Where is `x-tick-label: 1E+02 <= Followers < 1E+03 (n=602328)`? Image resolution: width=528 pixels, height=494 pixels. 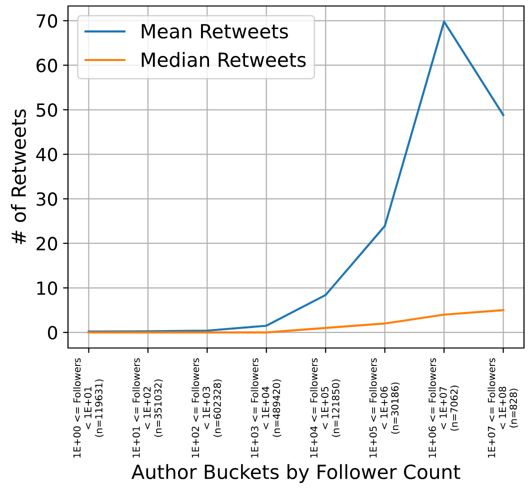
x-tick-label: 1E+02 <= Followers < 1E+03 (n=602328) is located at coordinates (207, 408).